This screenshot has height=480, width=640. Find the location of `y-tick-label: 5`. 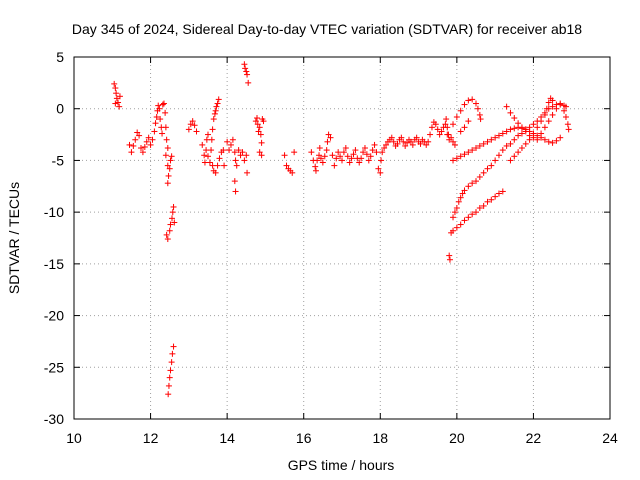

y-tick-label: 5 is located at coordinates (60, 57).